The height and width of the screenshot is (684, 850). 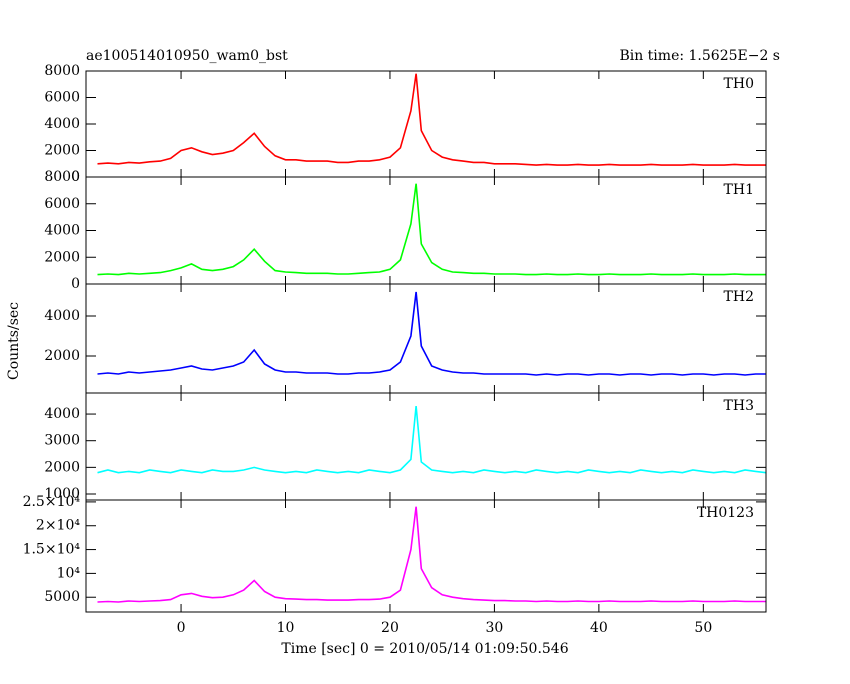 I want to click on x-tick-label: 0, so click(x=181, y=628).